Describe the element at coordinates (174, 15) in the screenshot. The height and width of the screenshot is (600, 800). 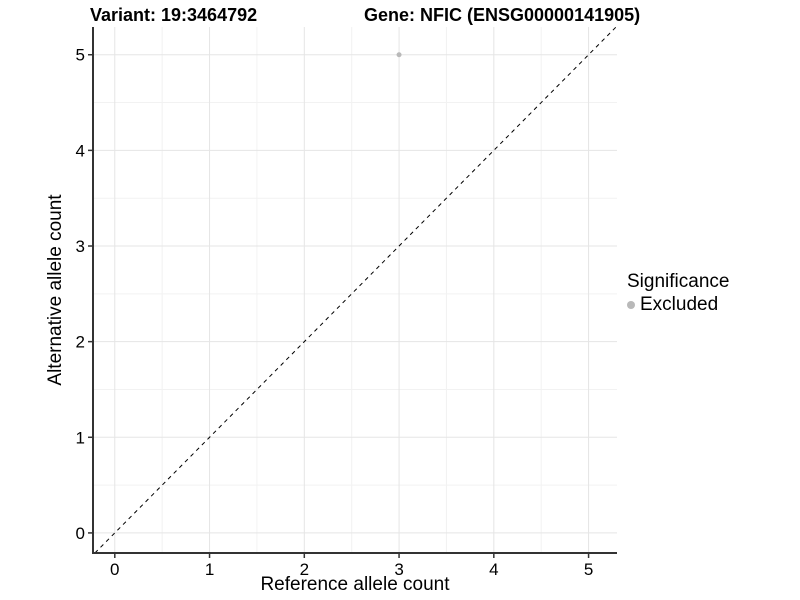
I see `plot-title-variant: Variant: 19:3464792` at that location.